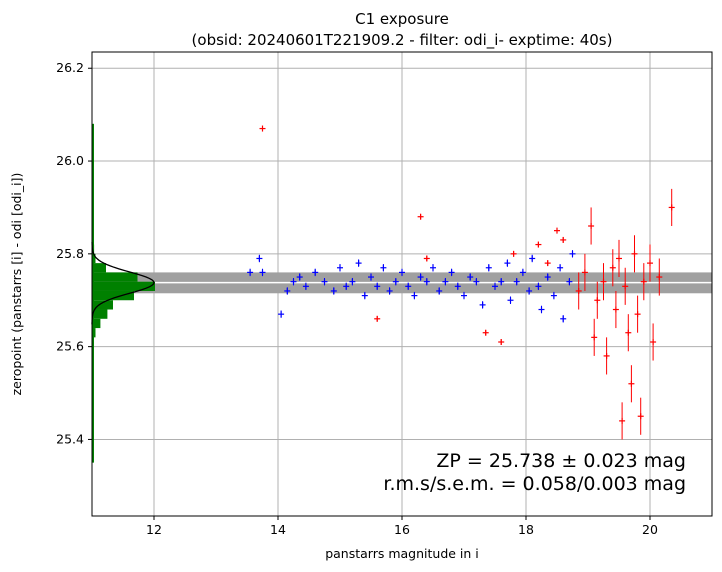  I want to click on y-tick-label: 25.6, so click(70, 346).